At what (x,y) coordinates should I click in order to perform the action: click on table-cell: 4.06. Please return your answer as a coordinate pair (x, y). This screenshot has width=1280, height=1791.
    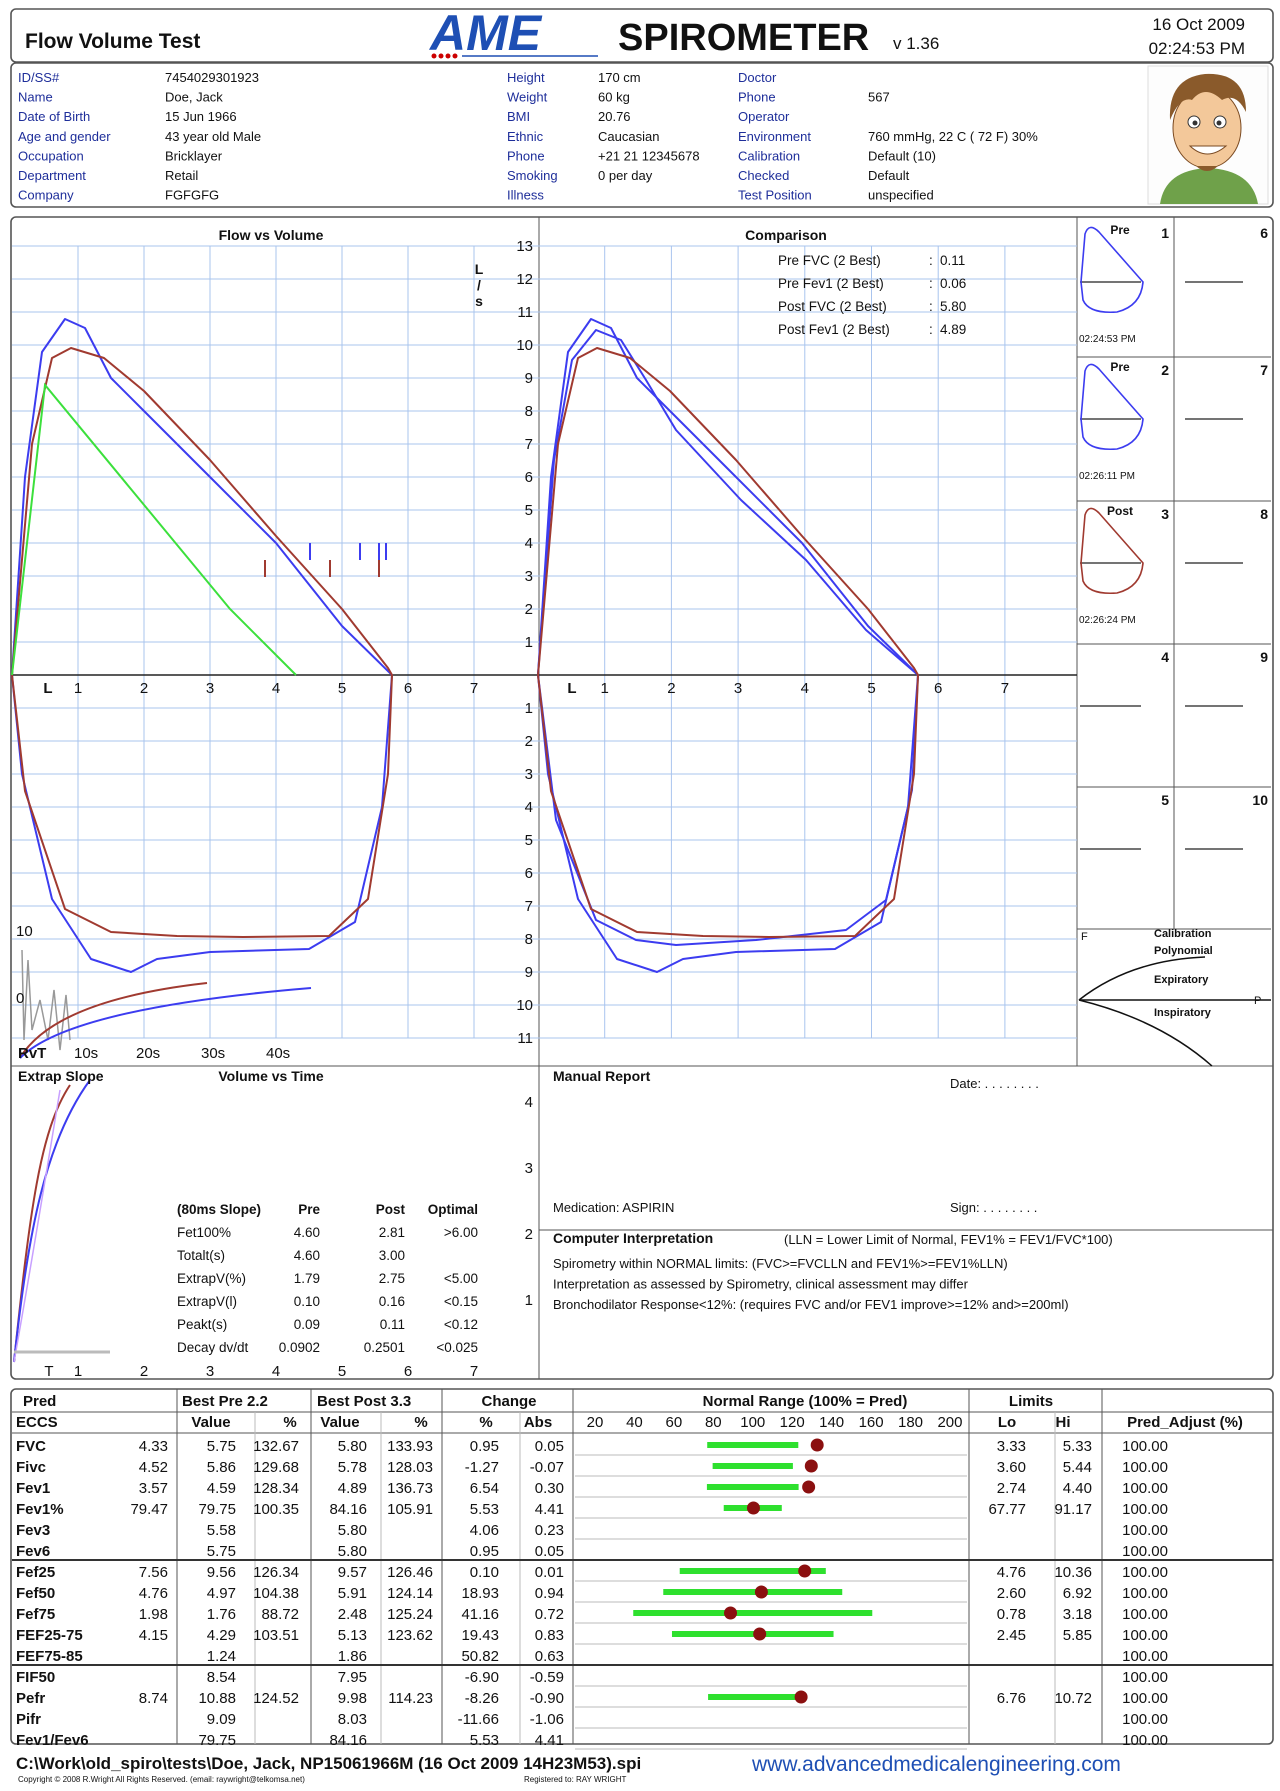
    Looking at the image, I should click on (484, 1530).